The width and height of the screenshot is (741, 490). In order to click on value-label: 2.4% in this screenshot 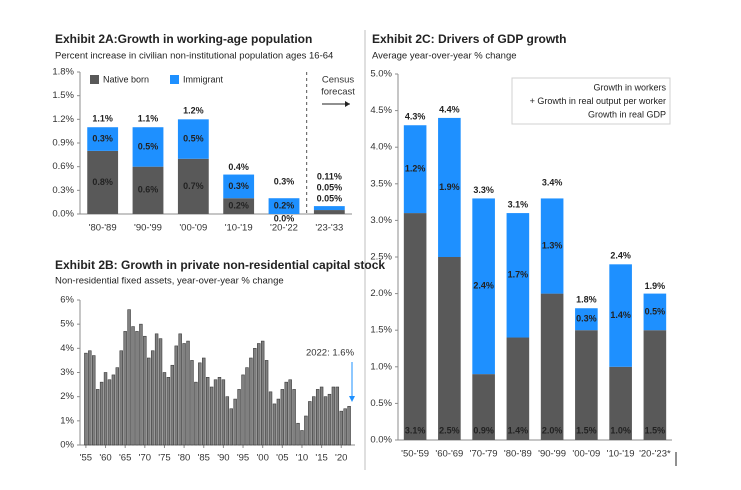, I will do `click(483, 286)`.